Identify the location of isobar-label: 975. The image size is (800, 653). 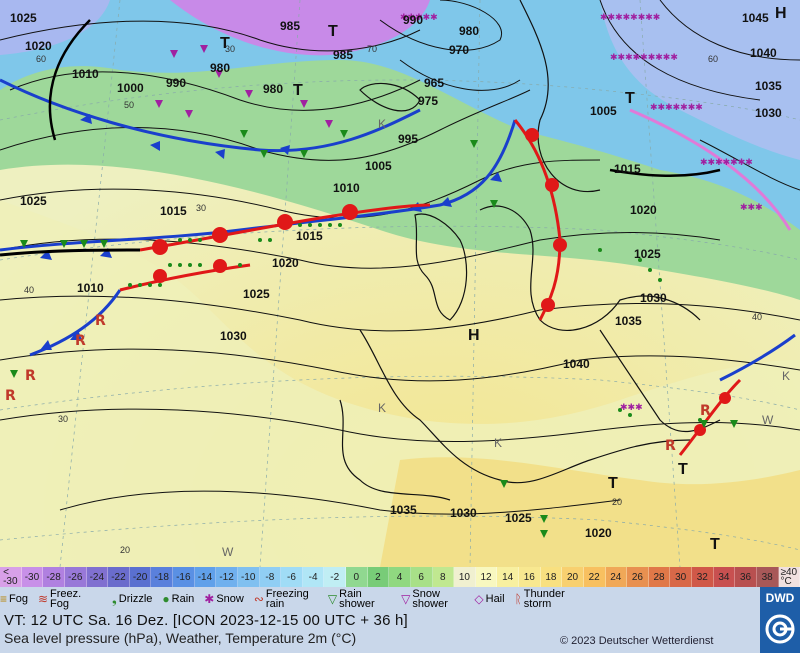
(428, 101).